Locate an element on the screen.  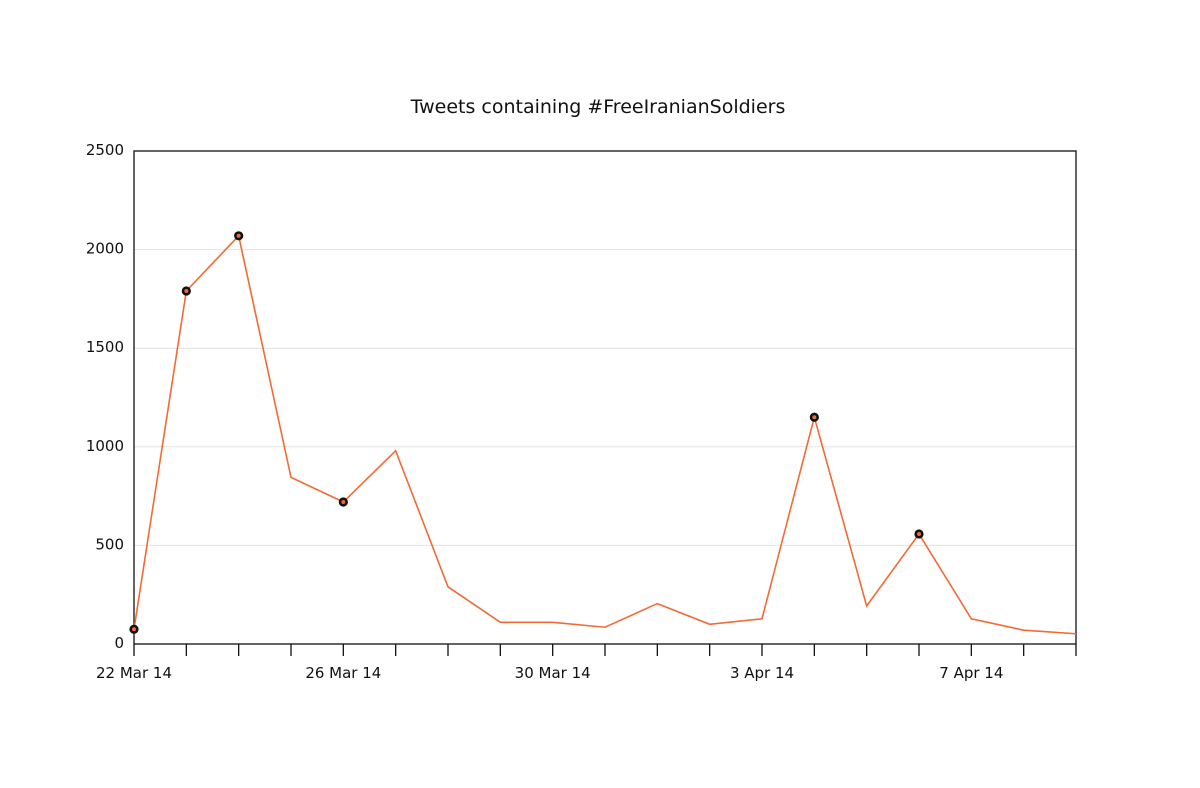
y-tick-label: 2500 is located at coordinates (105, 150).